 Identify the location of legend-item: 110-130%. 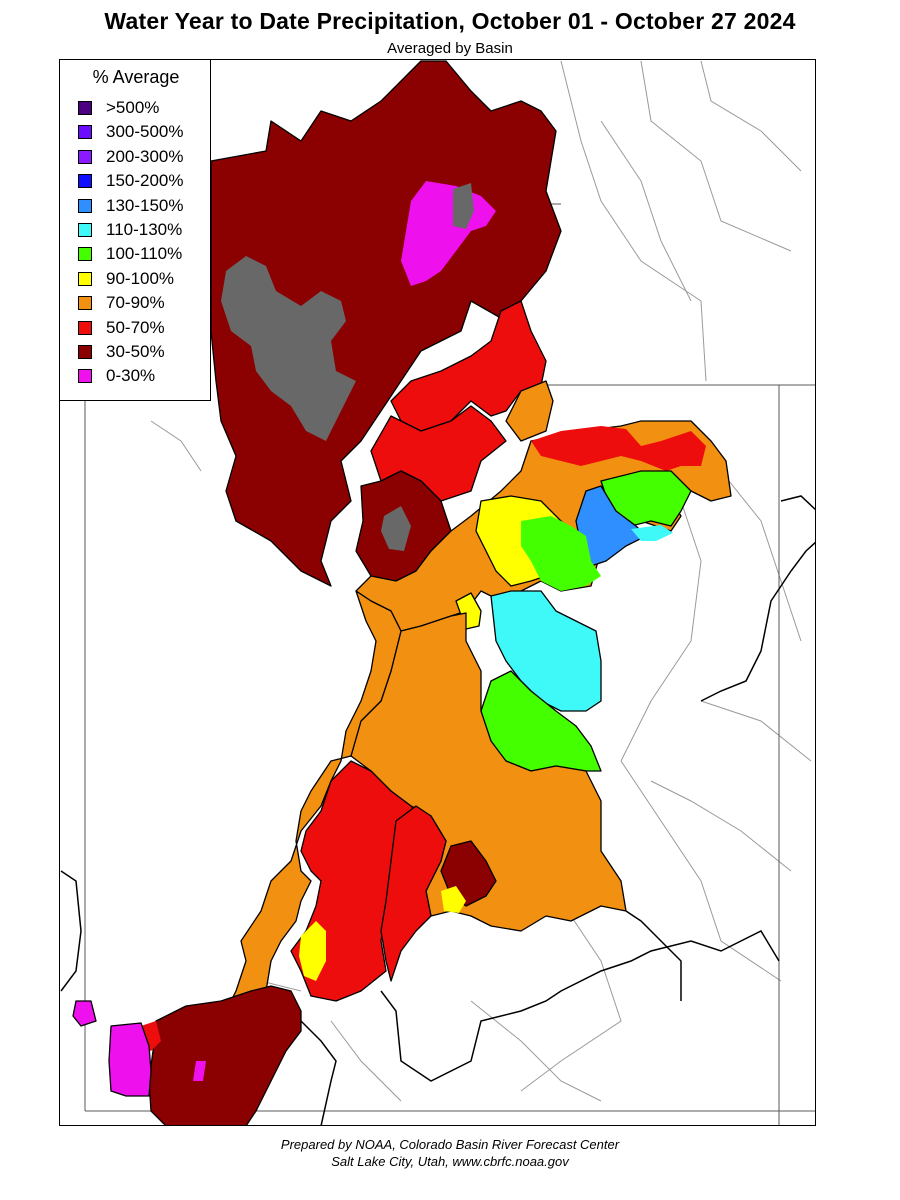
(130, 230).